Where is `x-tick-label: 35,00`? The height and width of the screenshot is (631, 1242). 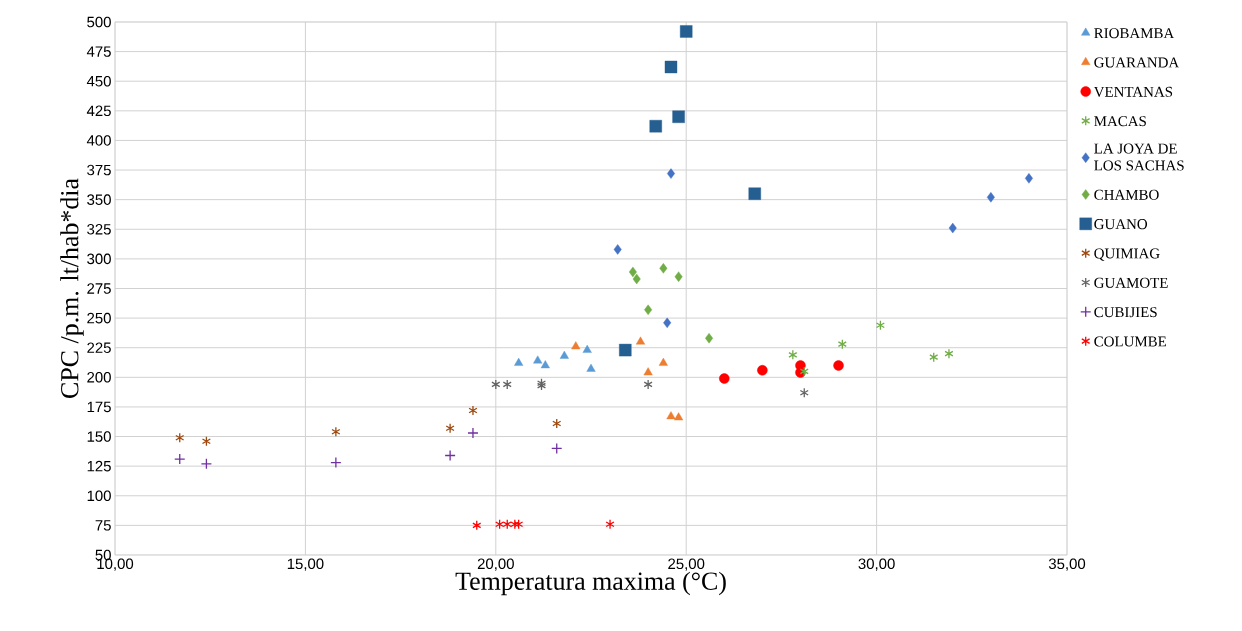 x-tick-label: 35,00 is located at coordinates (1067, 564).